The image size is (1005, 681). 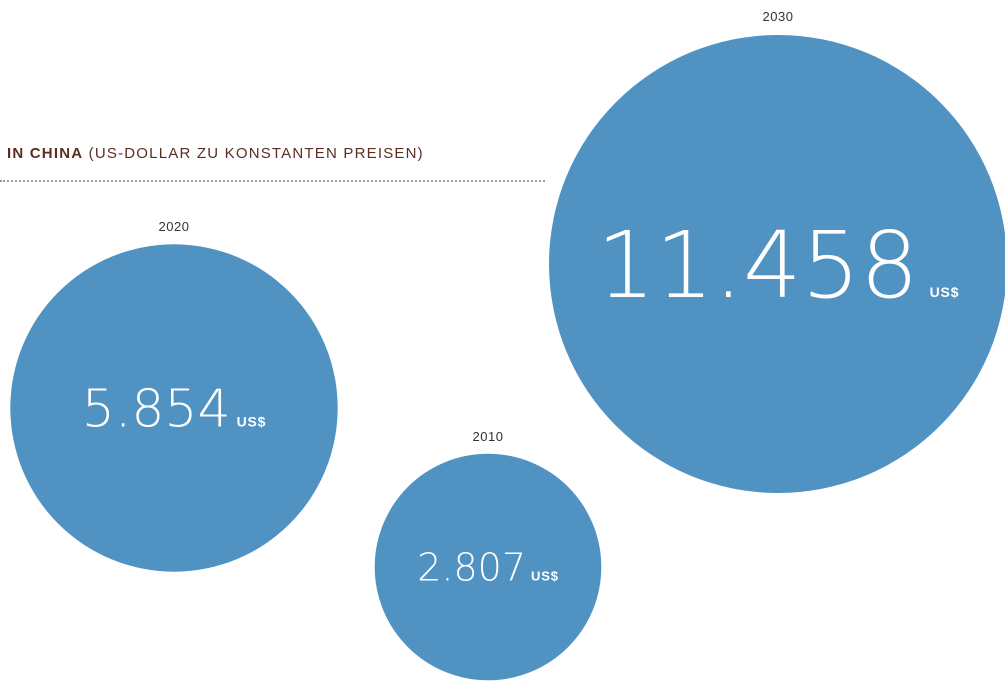 What do you see at coordinates (272, 181) in the screenshot?
I see `dotted-divider` at bounding box center [272, 181].